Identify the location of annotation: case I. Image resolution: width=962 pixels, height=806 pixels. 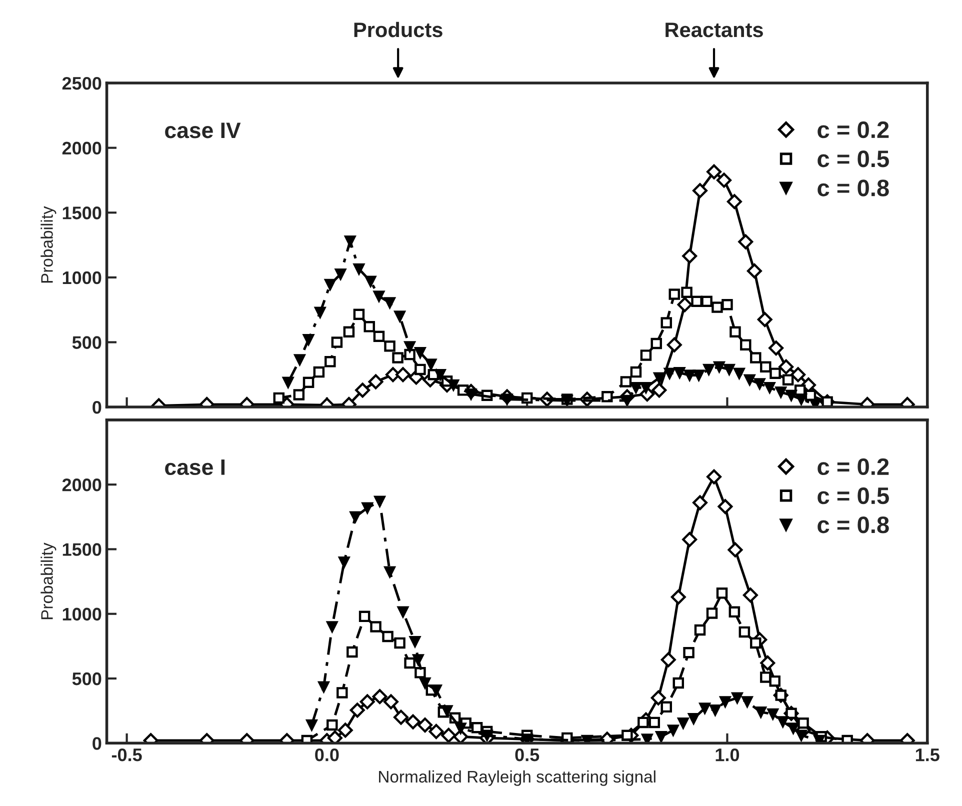
(195, 468).